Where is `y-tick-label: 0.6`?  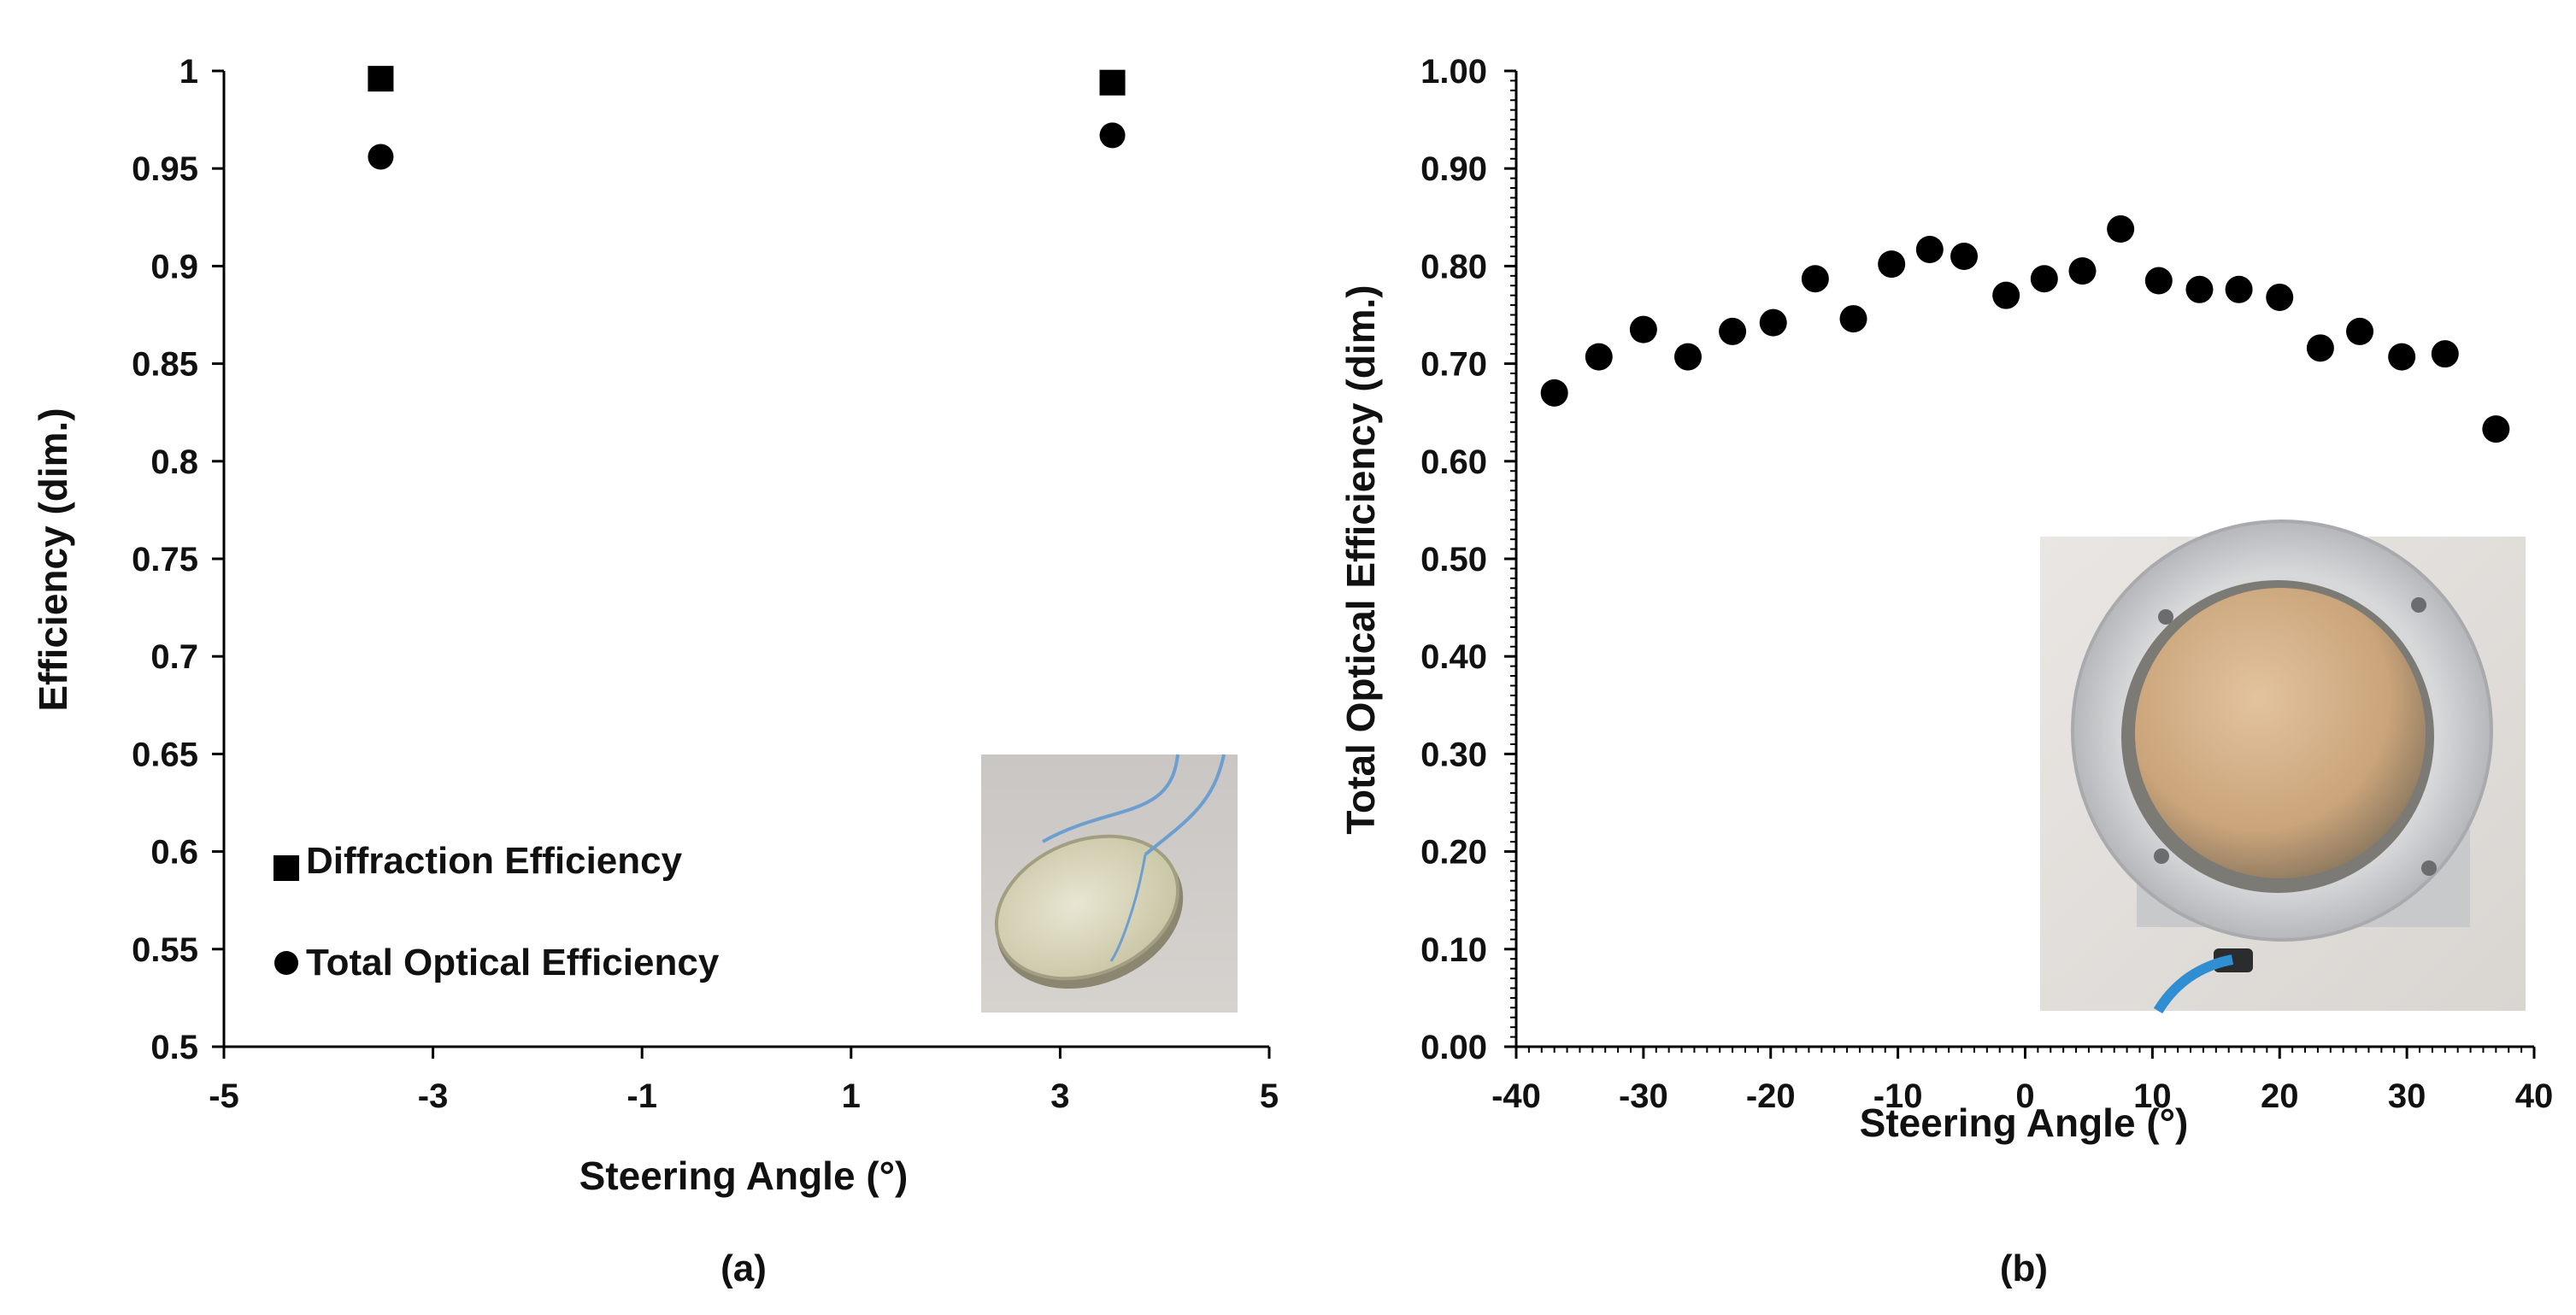
y-tick-label: 0.6 is located at coordinates (174, 853).